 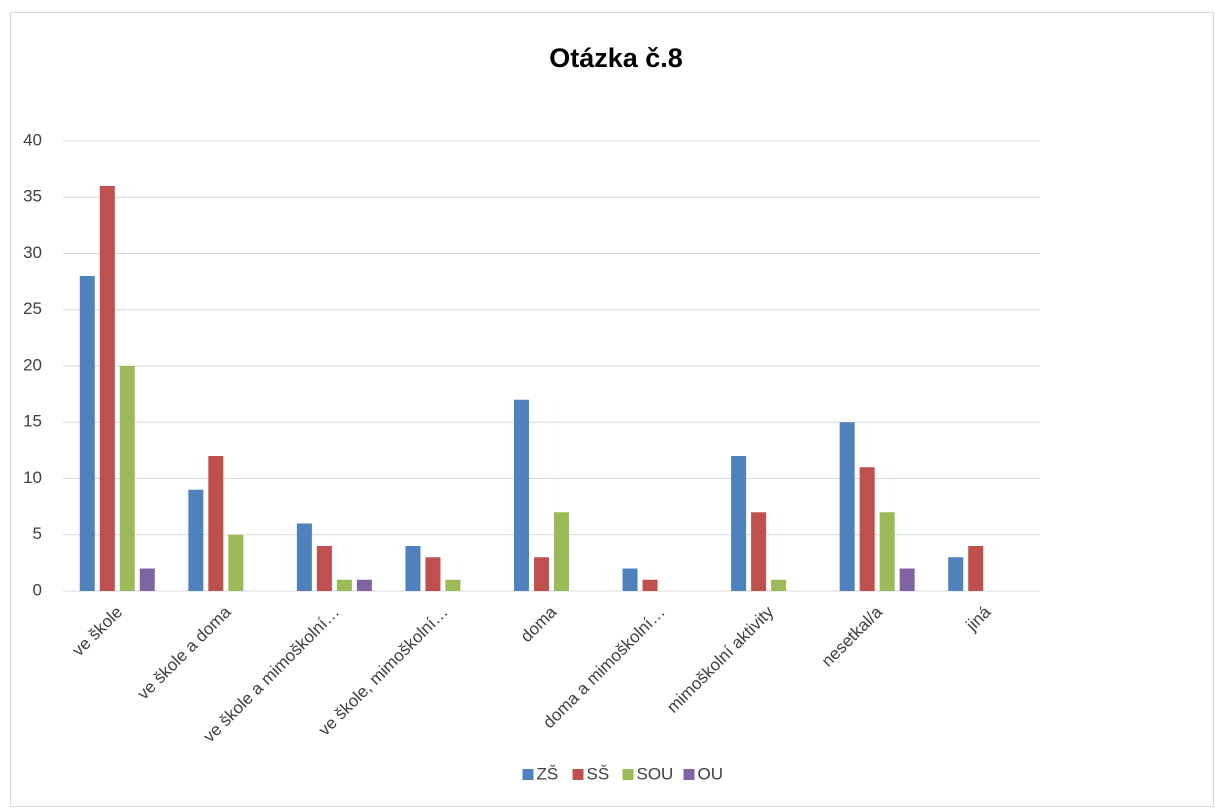 I want to click on y-tick-label: 15, so click(x=32, y=421).